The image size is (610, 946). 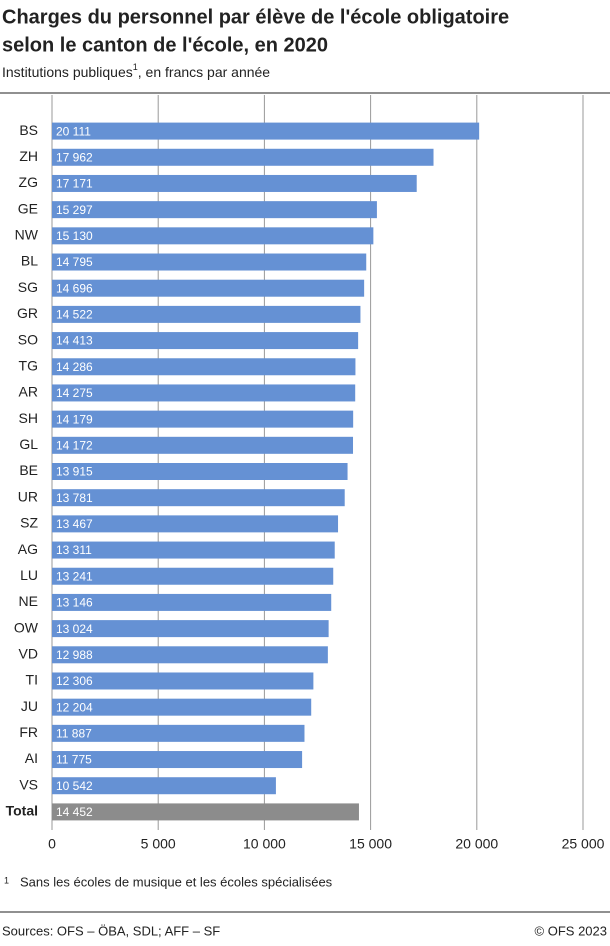 What do you see at coordinates (74, 524) in the screenshot?
I see `value-label: 13 467` at bounding box center [74, 524].